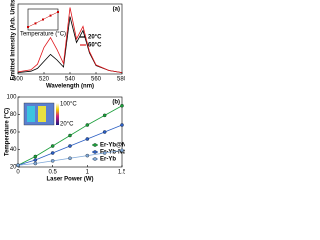  I want to click on x-tick-label: 0.5, so click(52, 173).